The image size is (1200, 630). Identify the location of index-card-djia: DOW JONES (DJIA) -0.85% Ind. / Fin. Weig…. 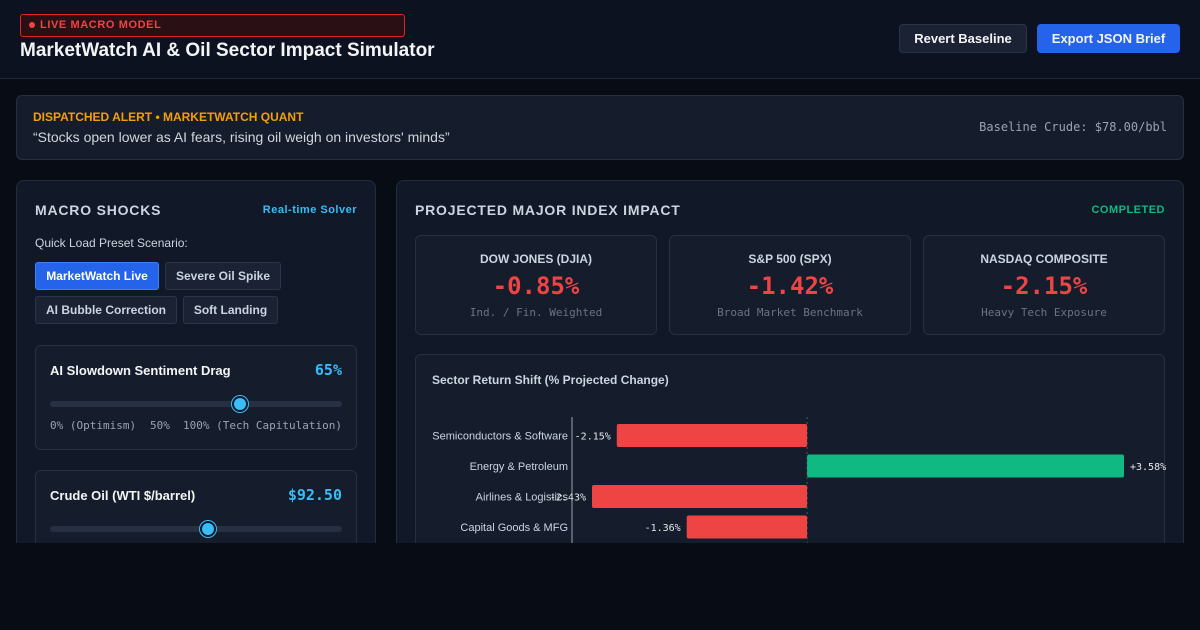
(536, 285).